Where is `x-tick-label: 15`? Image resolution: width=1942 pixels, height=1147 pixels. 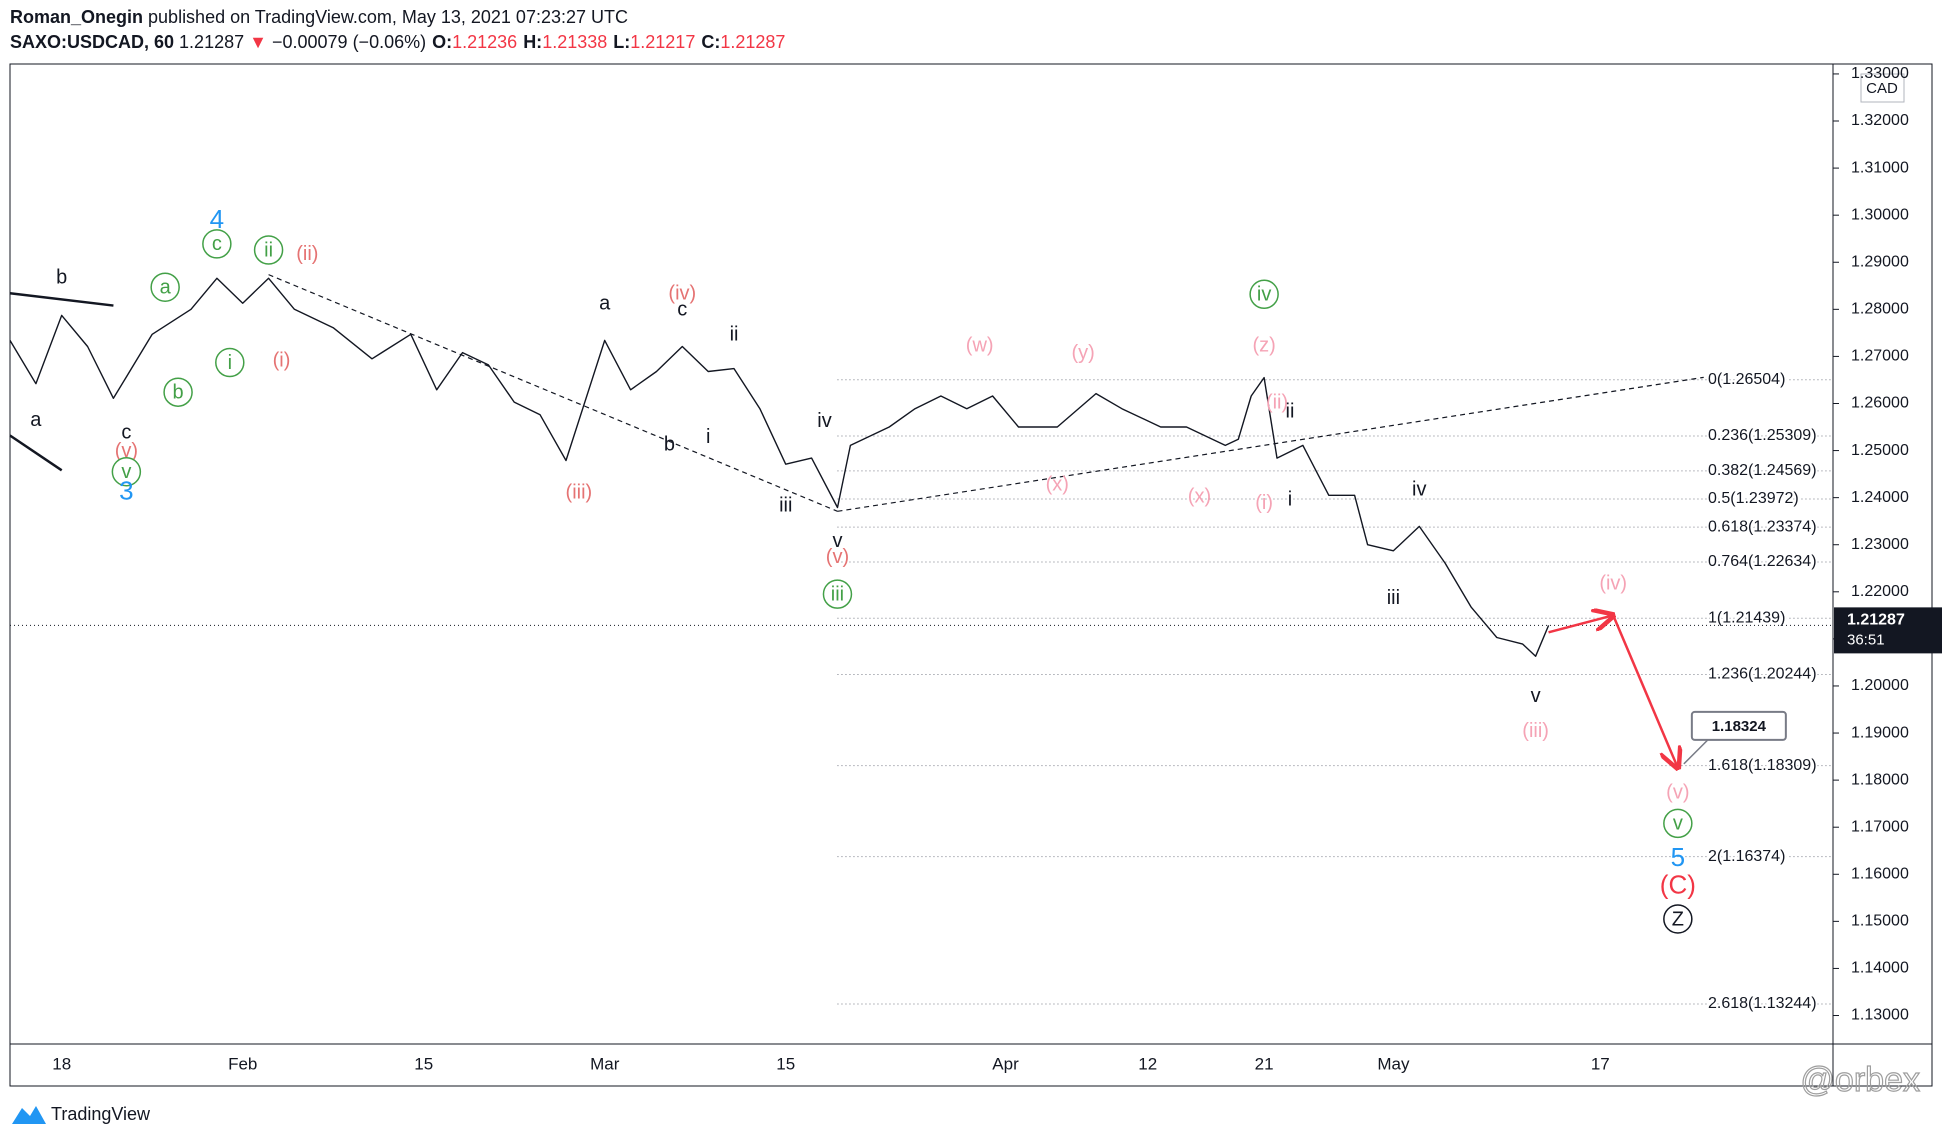 x-tick-label: 15 is located at coordinates (423, 1063).